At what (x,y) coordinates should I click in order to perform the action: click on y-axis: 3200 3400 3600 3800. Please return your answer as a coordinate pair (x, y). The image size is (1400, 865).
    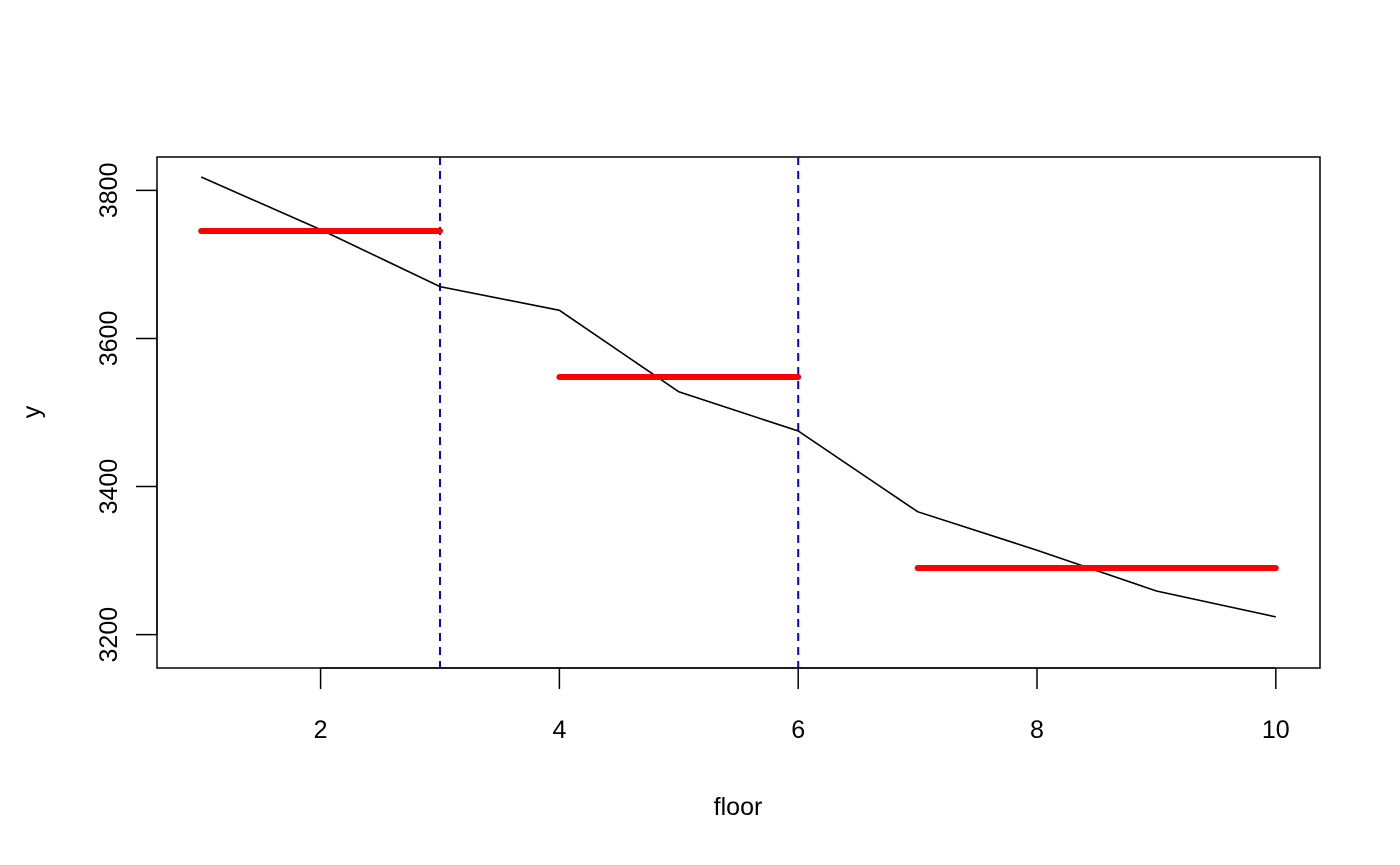
    Looking at the image, I should click on (126, 413).